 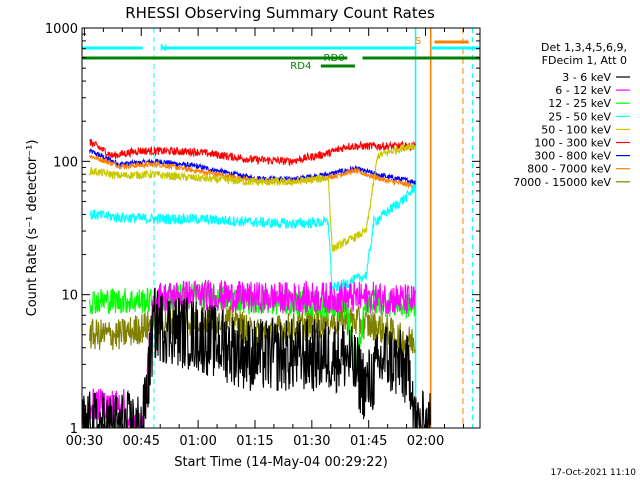 What do you see at coordinates (254, 441) in the screenshot?
I see `x-tick-label: 01:15` at bounding box center [254, 441].